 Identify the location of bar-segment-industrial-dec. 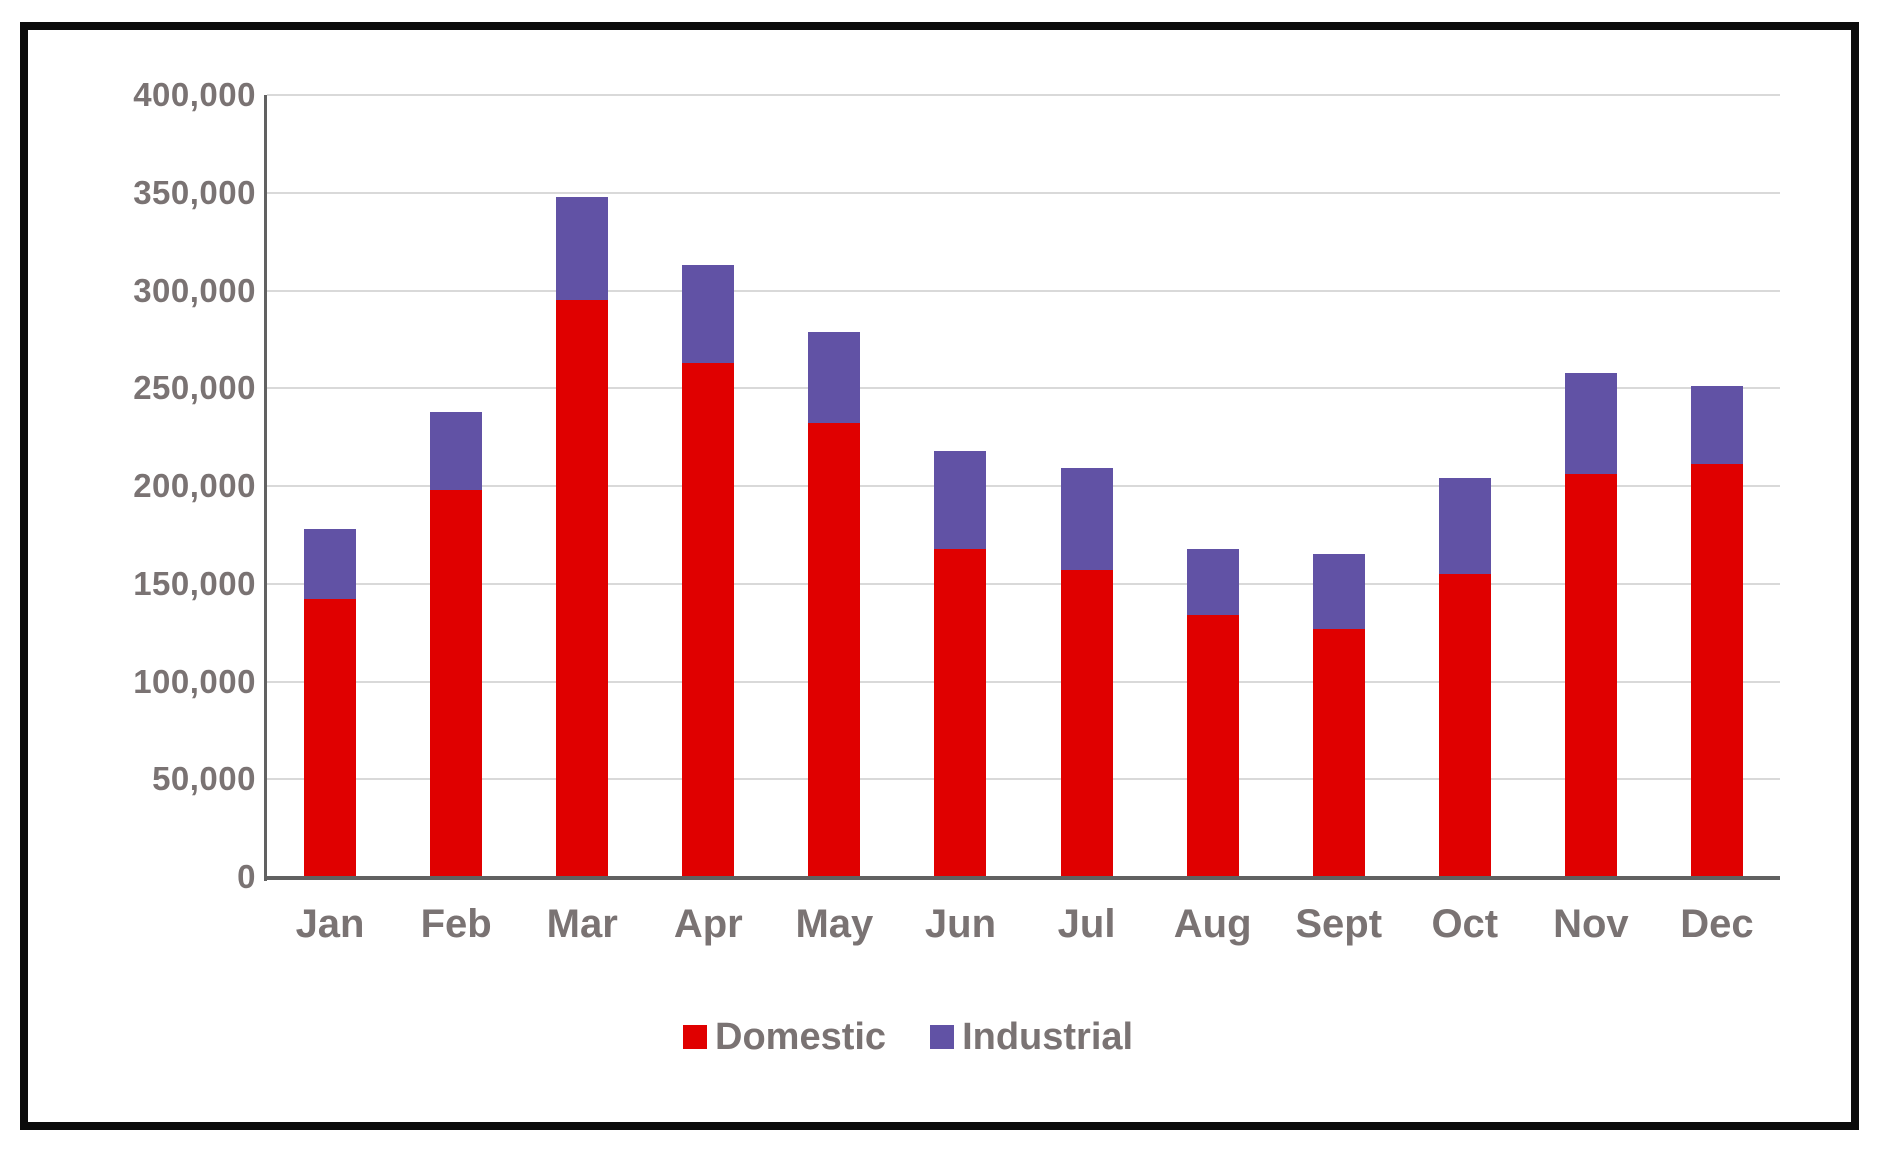
(1716, 425).